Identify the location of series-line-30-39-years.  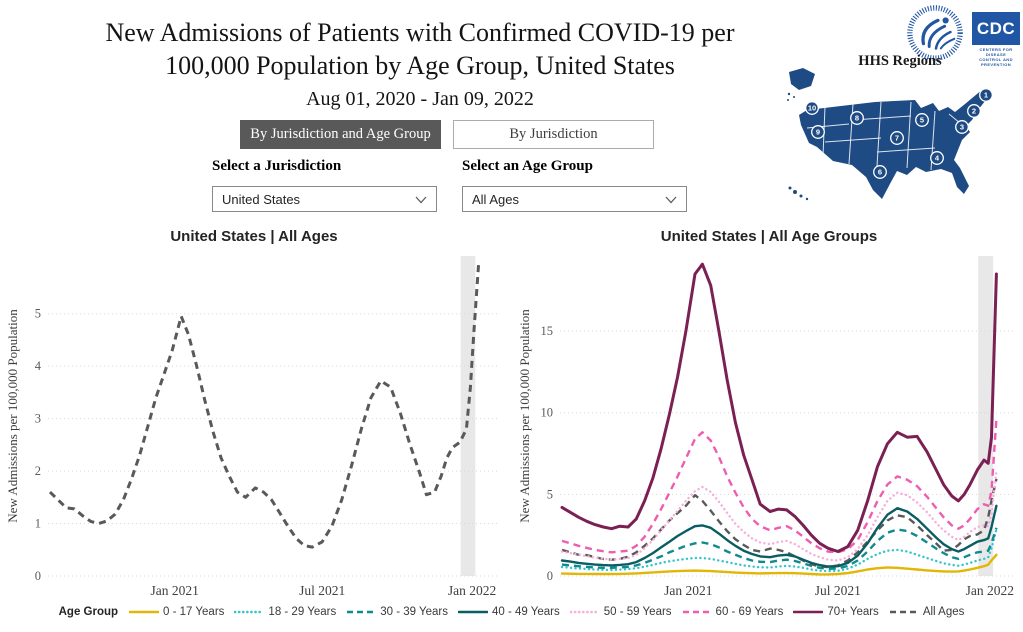
(779, 548).